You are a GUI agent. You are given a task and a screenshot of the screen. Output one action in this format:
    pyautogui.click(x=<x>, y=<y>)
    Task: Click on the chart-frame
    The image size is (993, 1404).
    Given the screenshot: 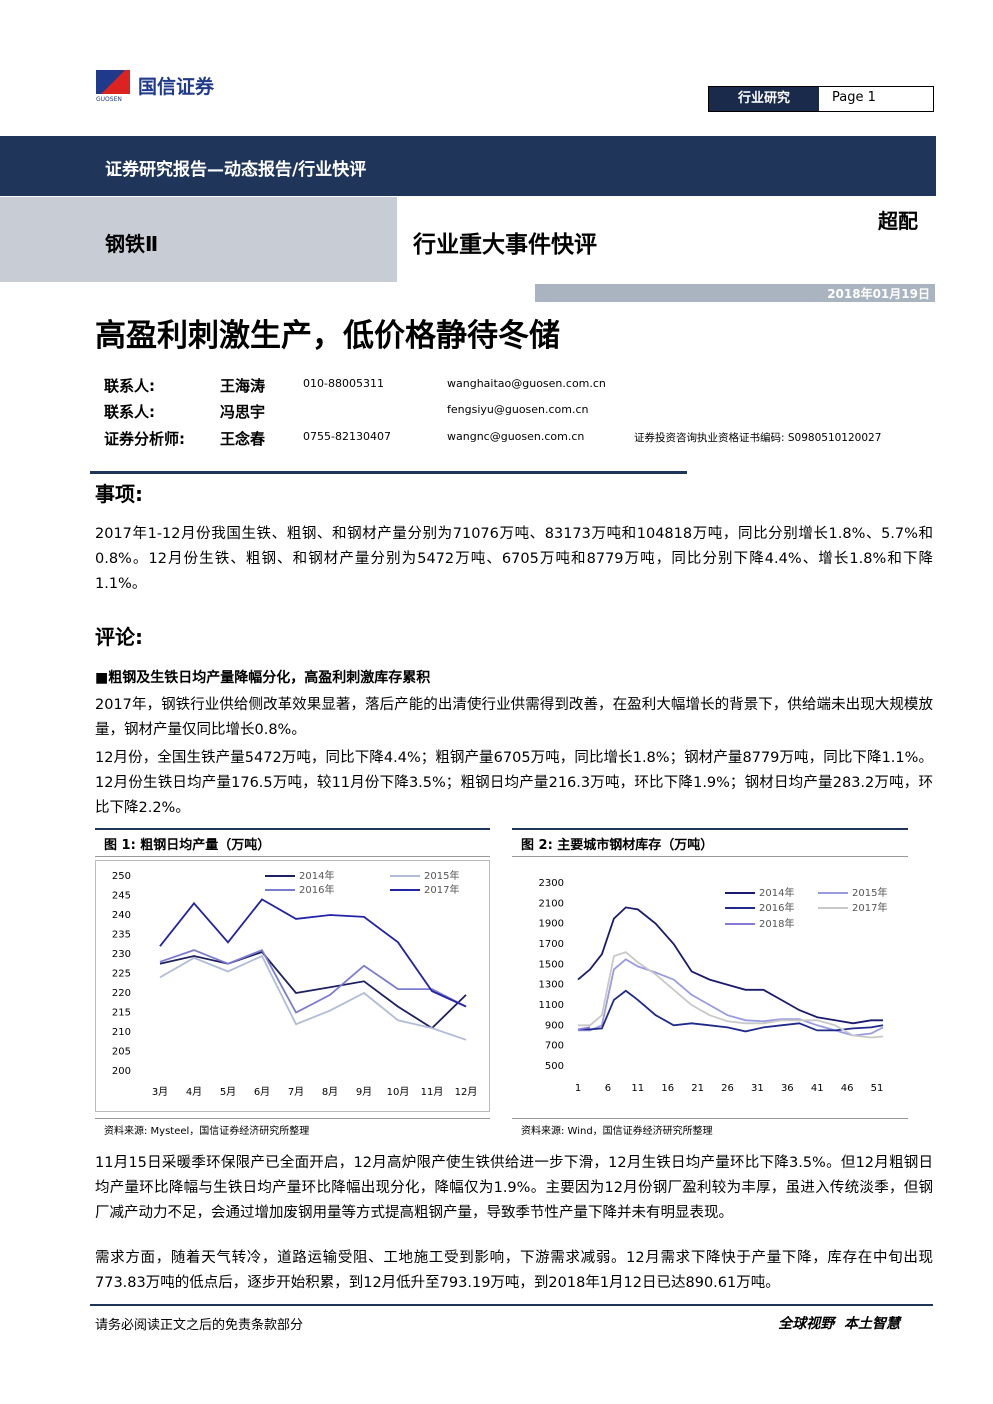 What is the action you would take?
    pyautogui.click(x=292, y=986)
    